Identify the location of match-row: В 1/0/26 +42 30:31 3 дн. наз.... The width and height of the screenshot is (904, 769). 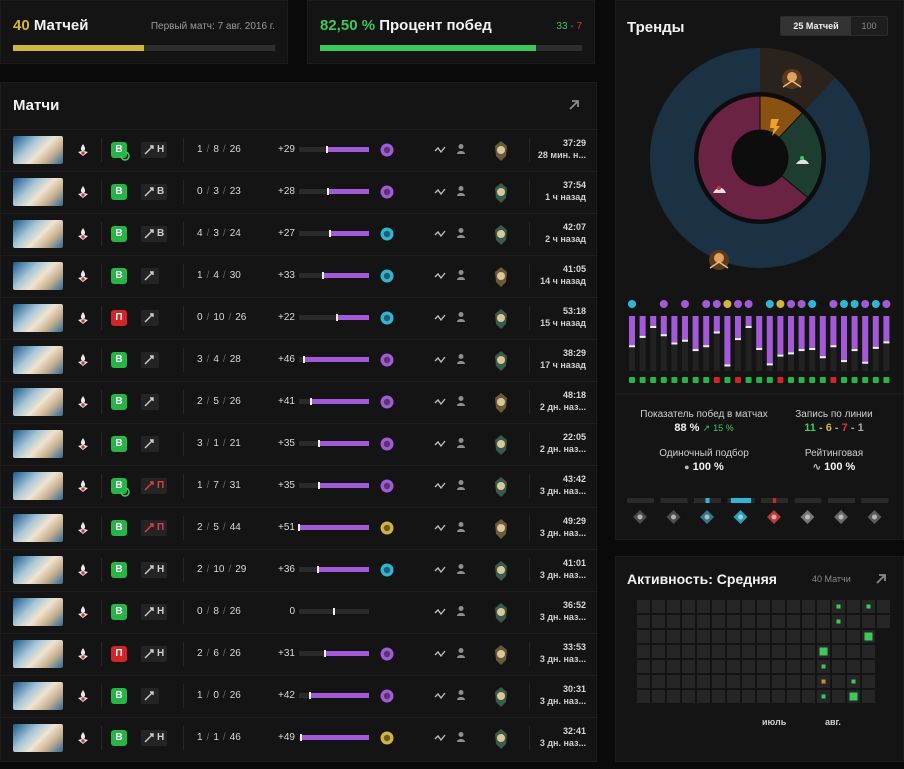
(299, 696).